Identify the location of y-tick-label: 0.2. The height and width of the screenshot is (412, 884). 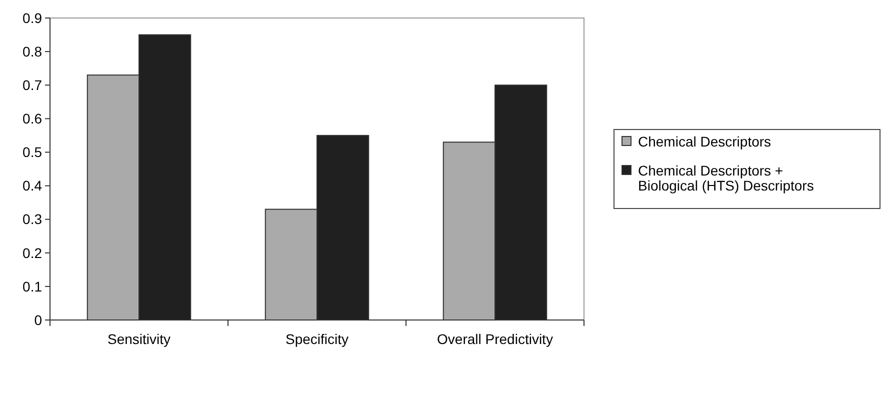
(32, 252).